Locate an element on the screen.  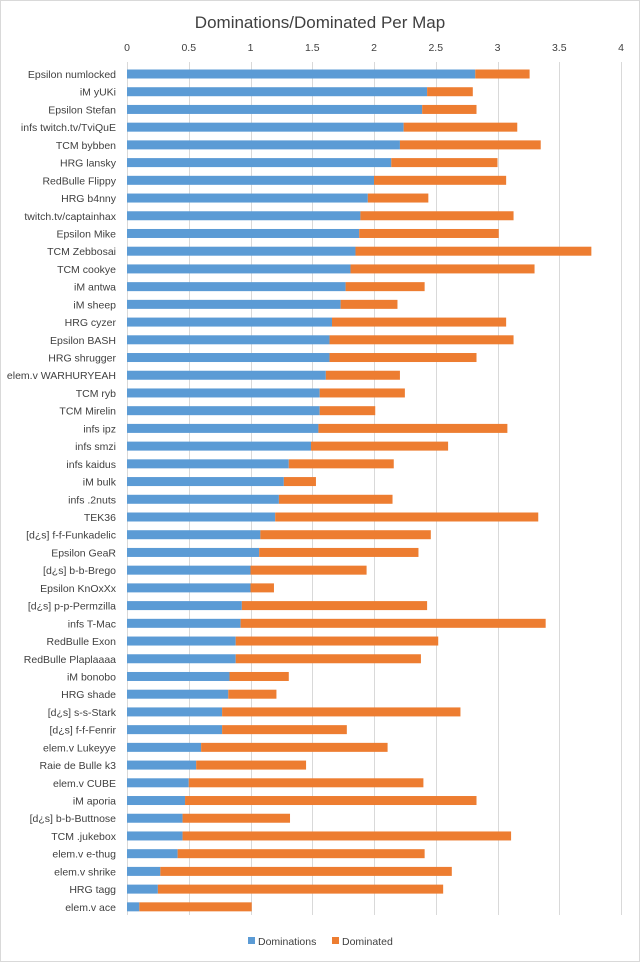
category-label: [d¿s] s-s-Stark is located at coordinates (82, 713).